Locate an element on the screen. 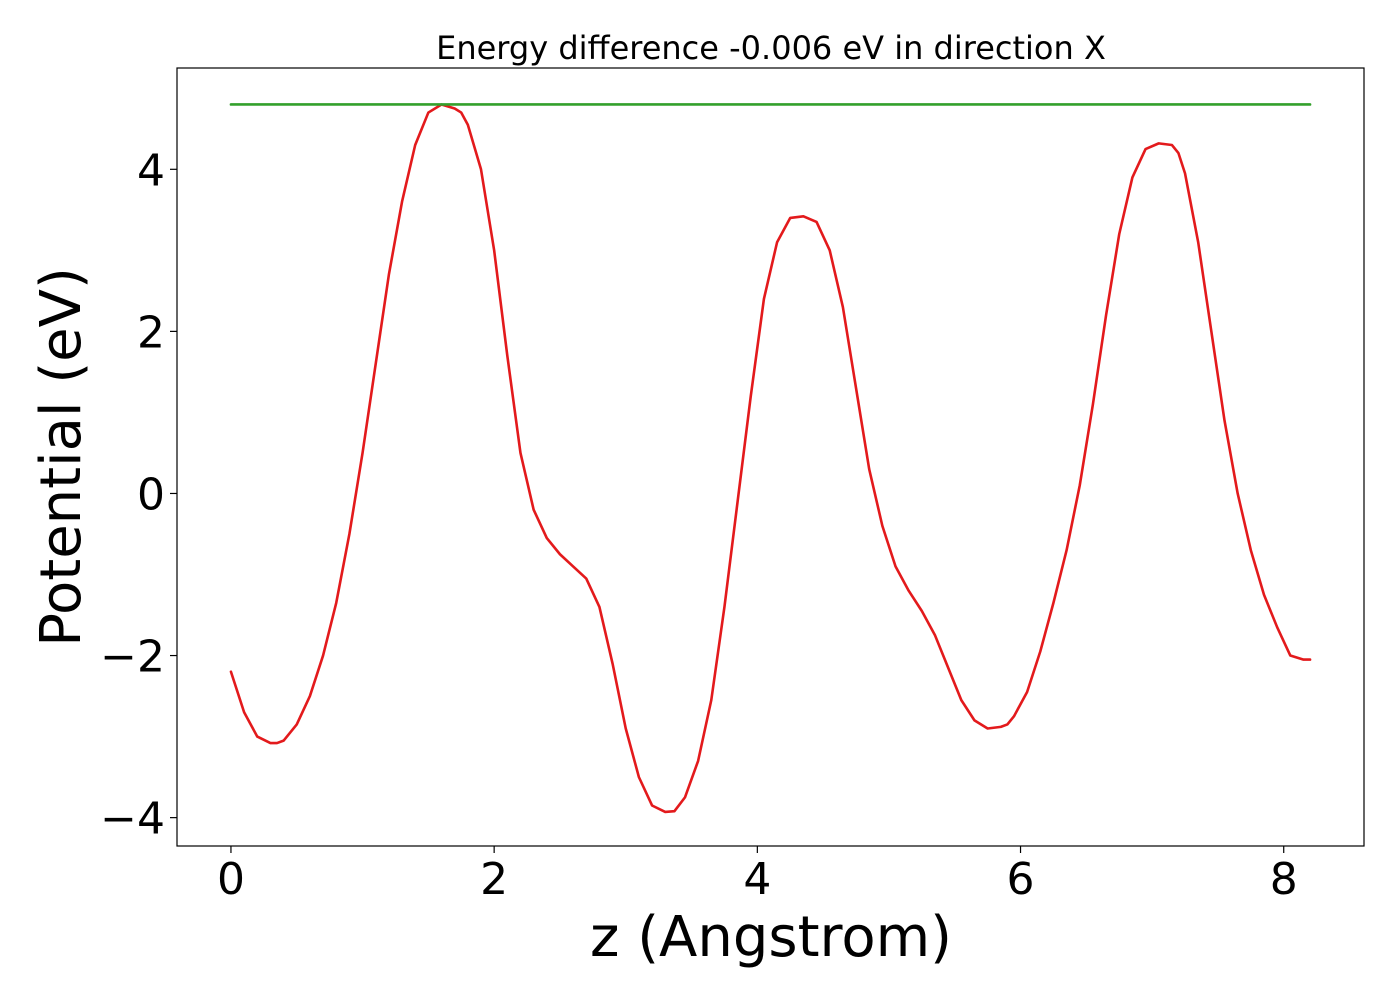  y-tick-label: 2 is located at coordinates (151, 332).